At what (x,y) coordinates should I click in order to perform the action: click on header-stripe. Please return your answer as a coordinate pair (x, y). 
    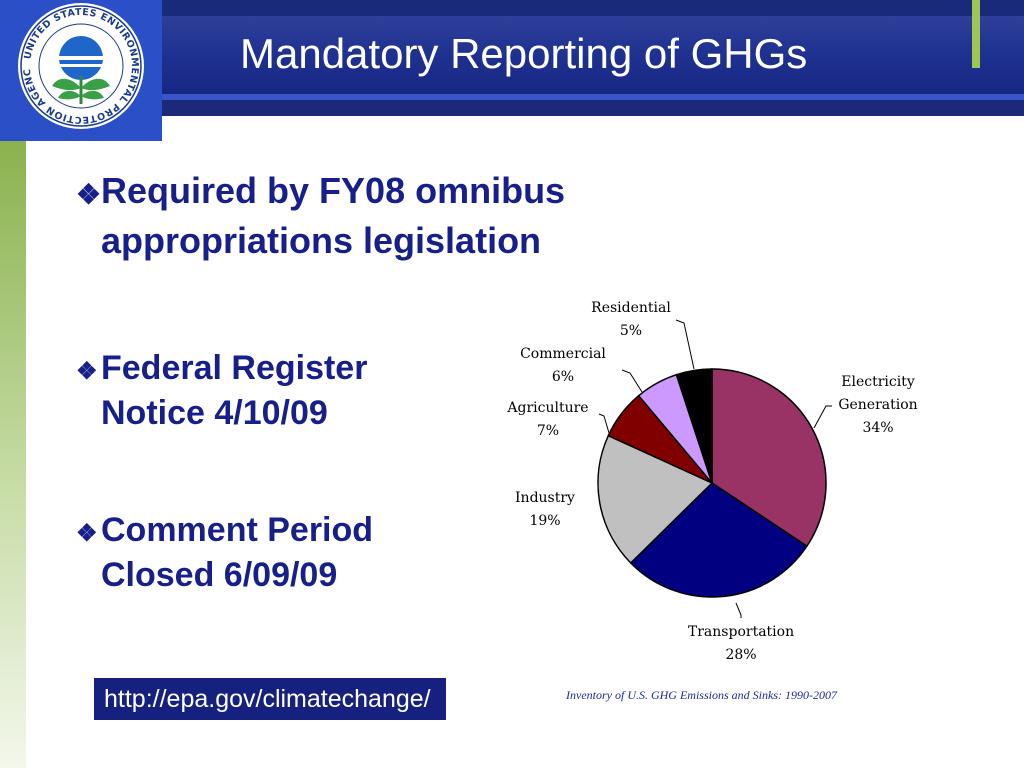
    Looking at the image, I should click on (593, 97).